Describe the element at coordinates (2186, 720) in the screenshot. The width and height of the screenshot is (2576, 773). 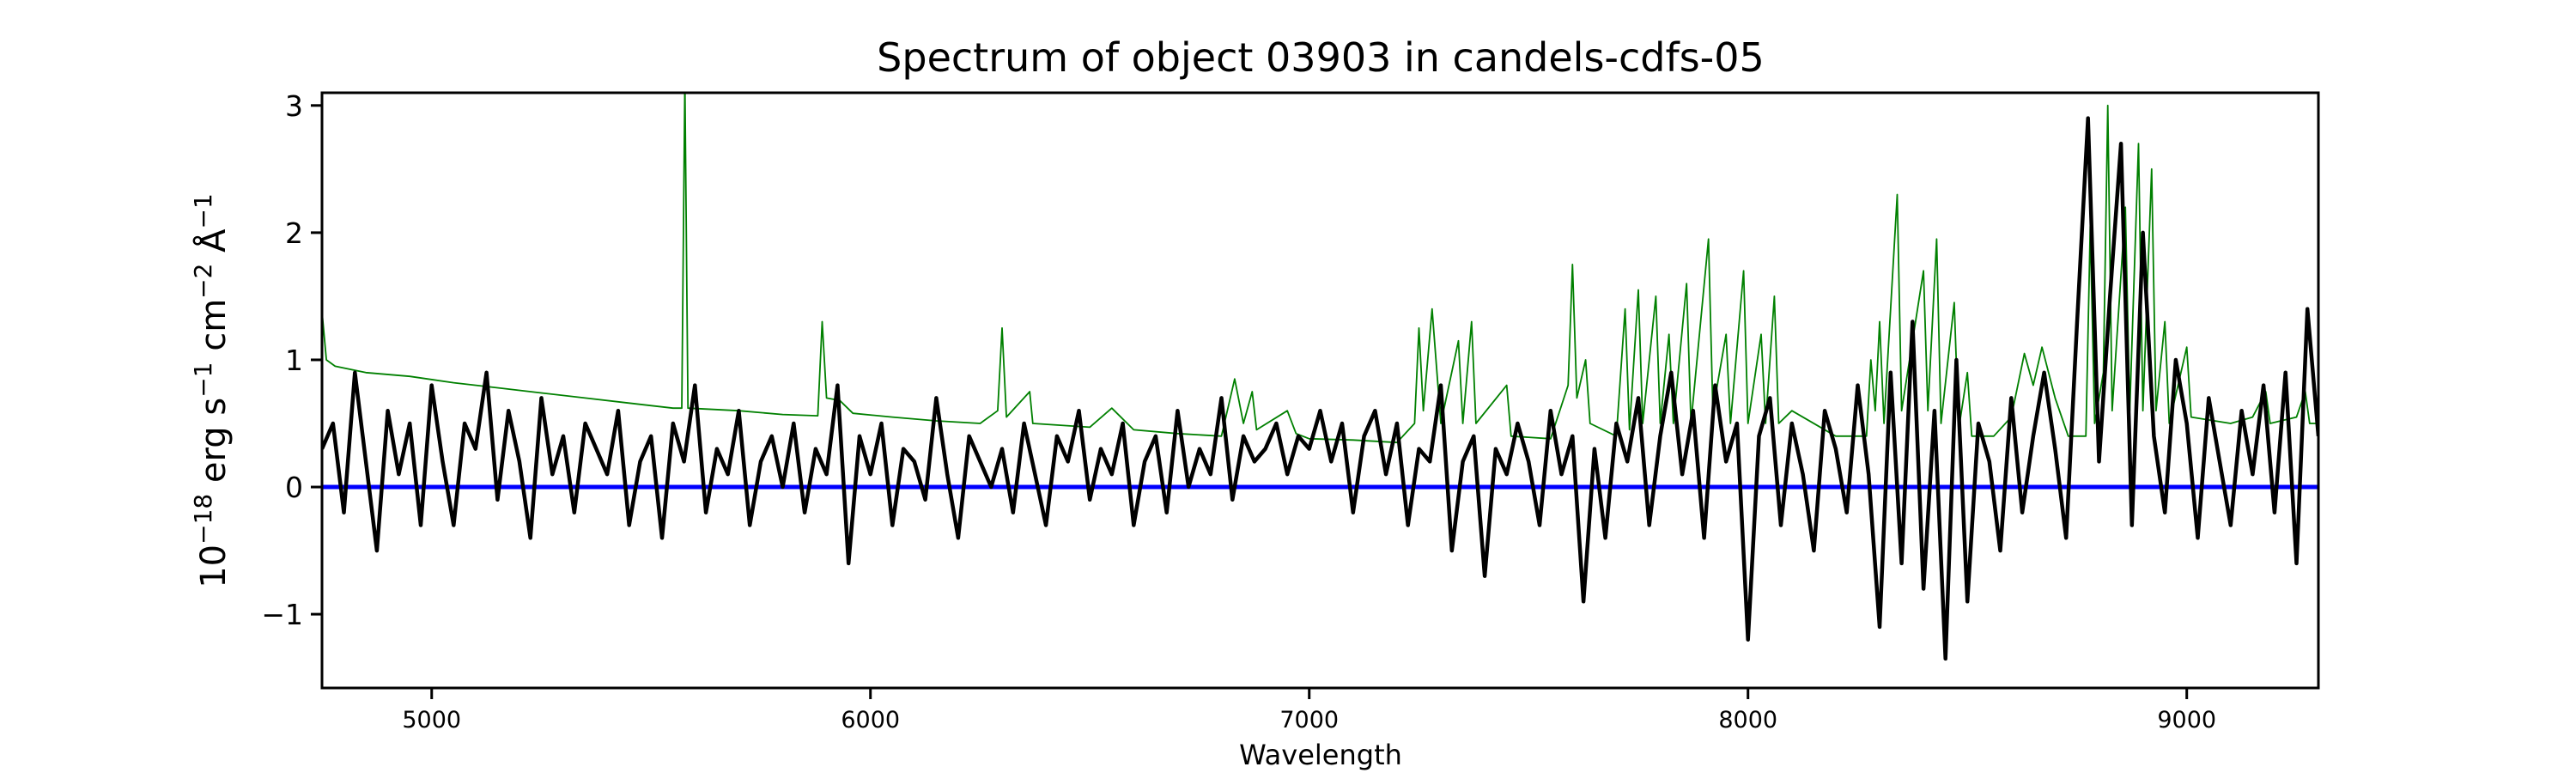
I see `x-tick-label: 9000` at that location.